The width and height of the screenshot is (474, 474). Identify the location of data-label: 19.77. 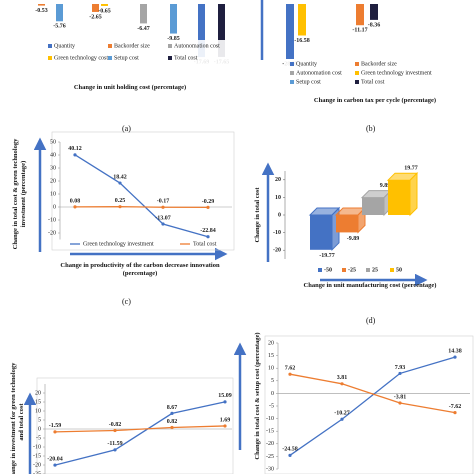
(411, 169).